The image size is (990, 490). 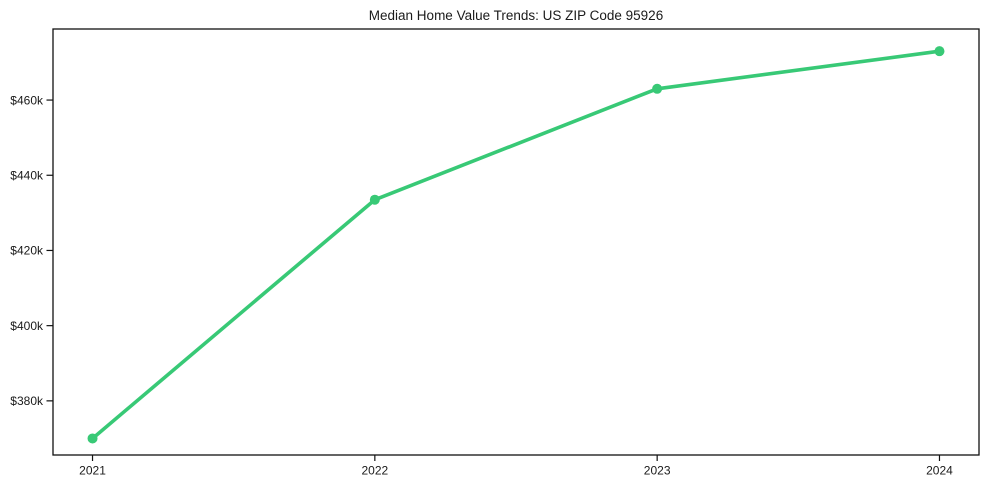 What do you see at coordinates (374, 199) in the screenshot?
I see `data-point-2022` at bounding box center [374, 199].